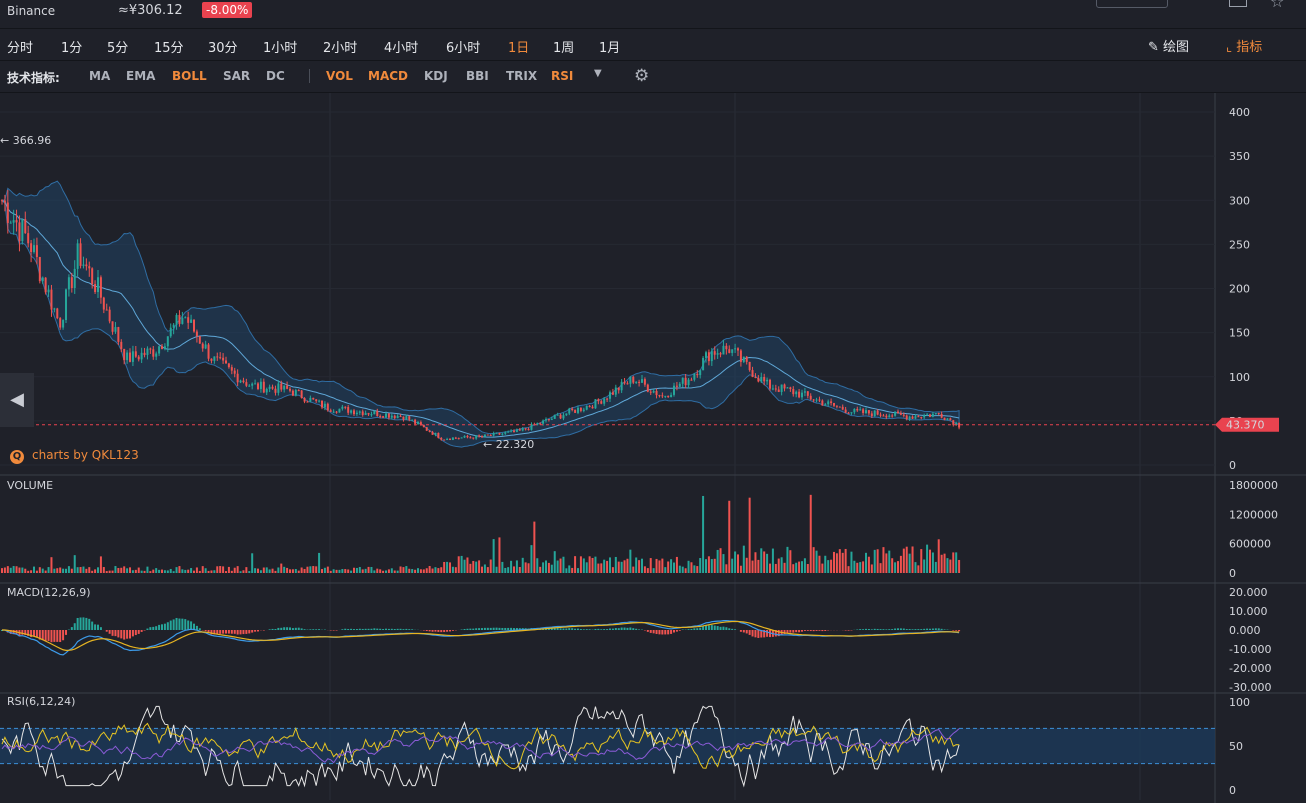 This screenshot has height=803, width=1306. Describe the element at coordinates (118, 48) in the screenshot. I see `tab-timeframe-2: 5分` at that location.